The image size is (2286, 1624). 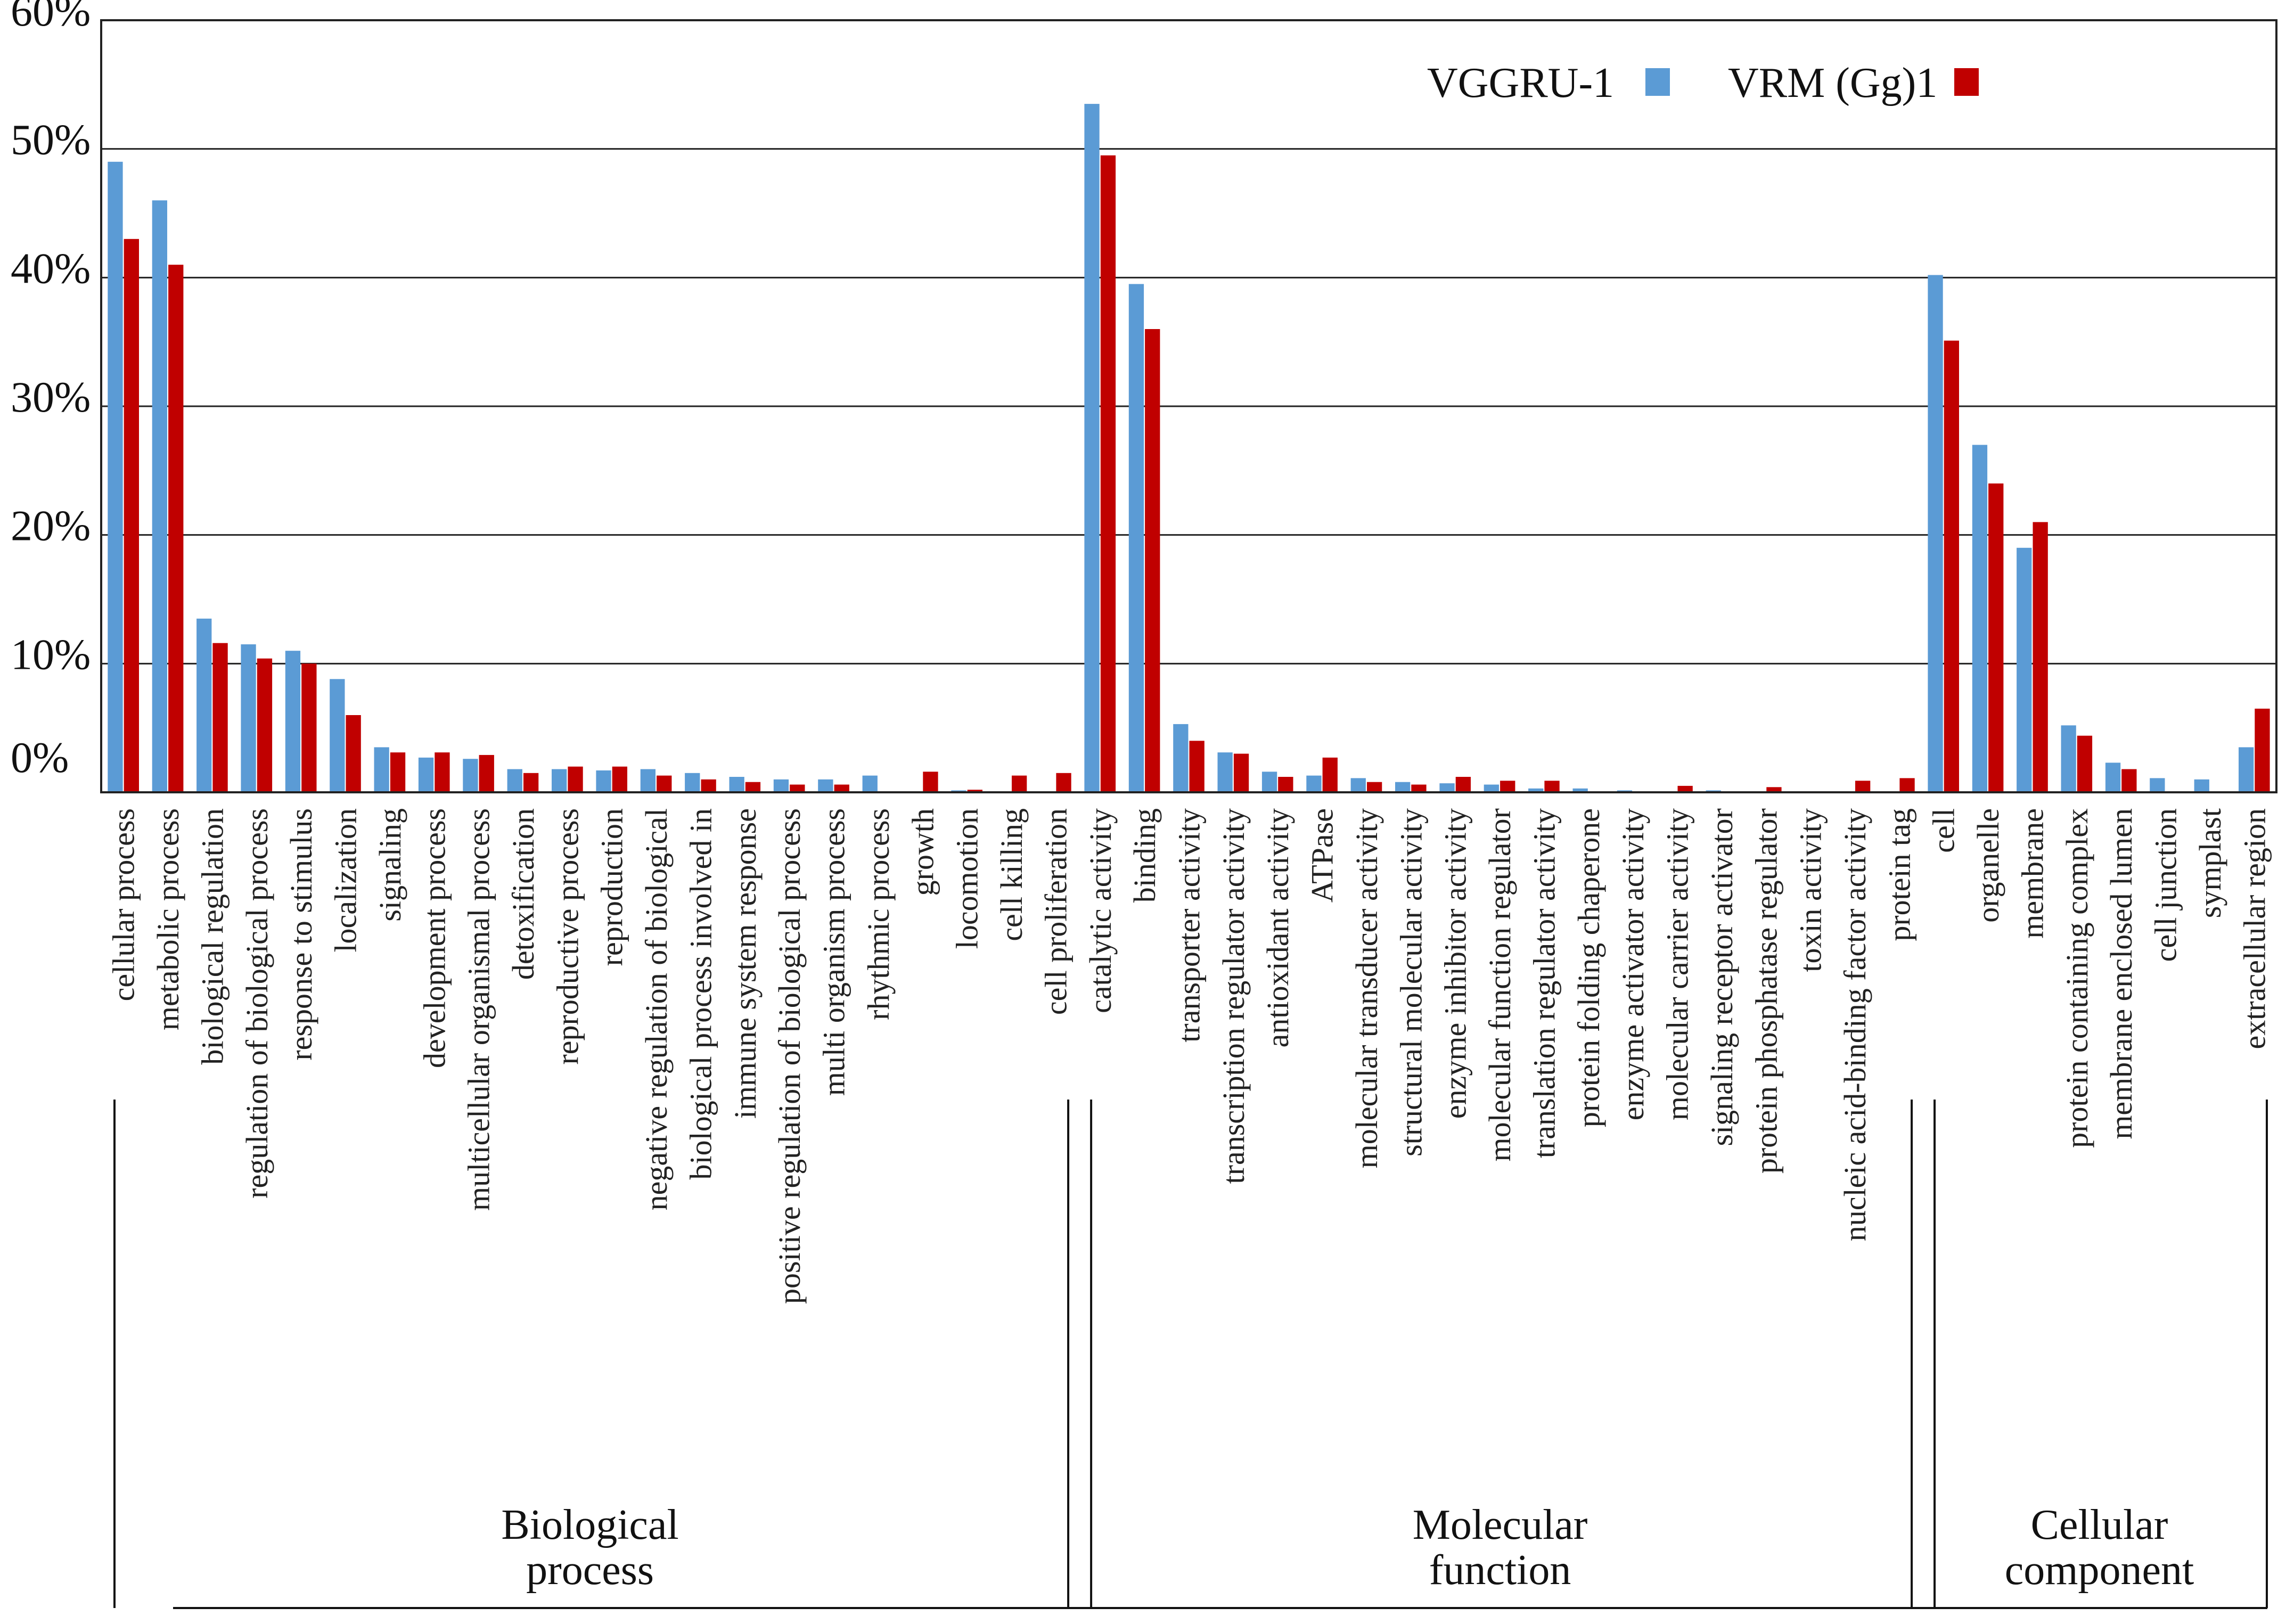 I want to click on bar-vggru-1-molecular-transducer-activity, so click(x=1358, y=785).